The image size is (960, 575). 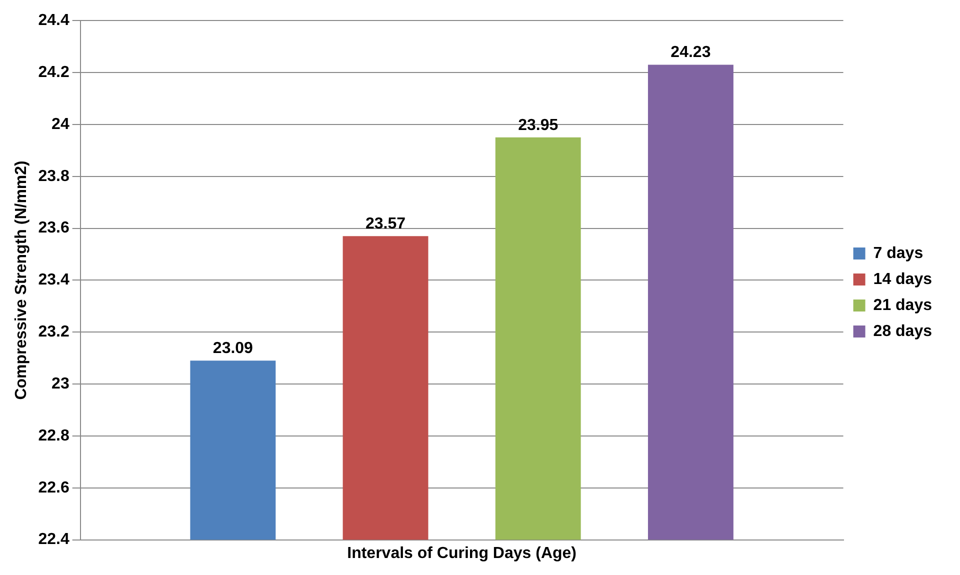 I want to click on legend-label: 14 days, so click(x=902, y=279).